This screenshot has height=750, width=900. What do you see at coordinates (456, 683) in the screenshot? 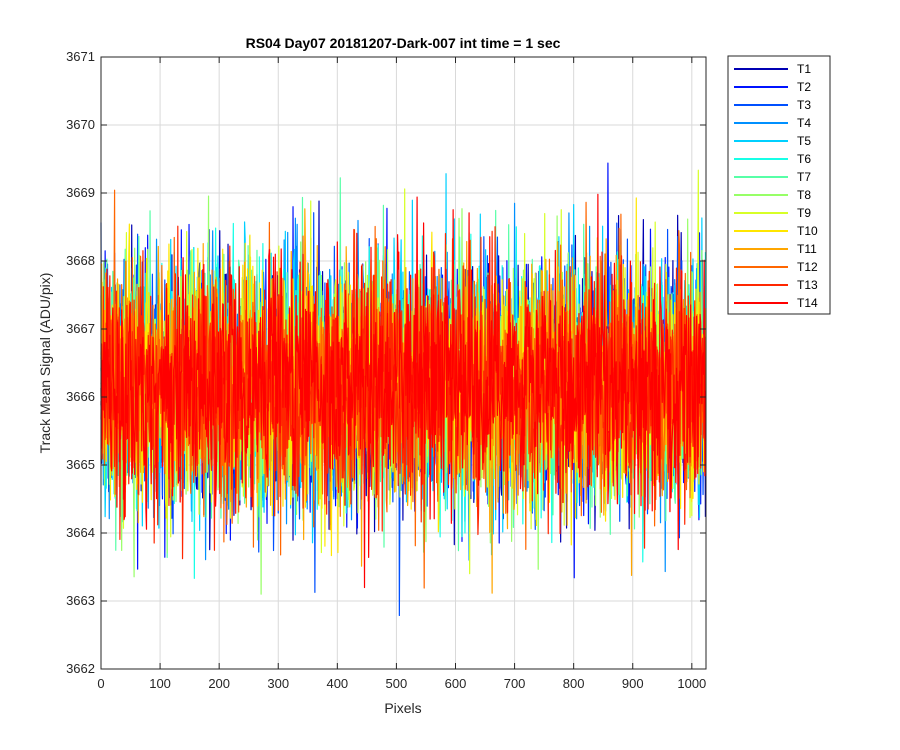
I see `x-tick-label: 600` at bounding box center [456, 683].